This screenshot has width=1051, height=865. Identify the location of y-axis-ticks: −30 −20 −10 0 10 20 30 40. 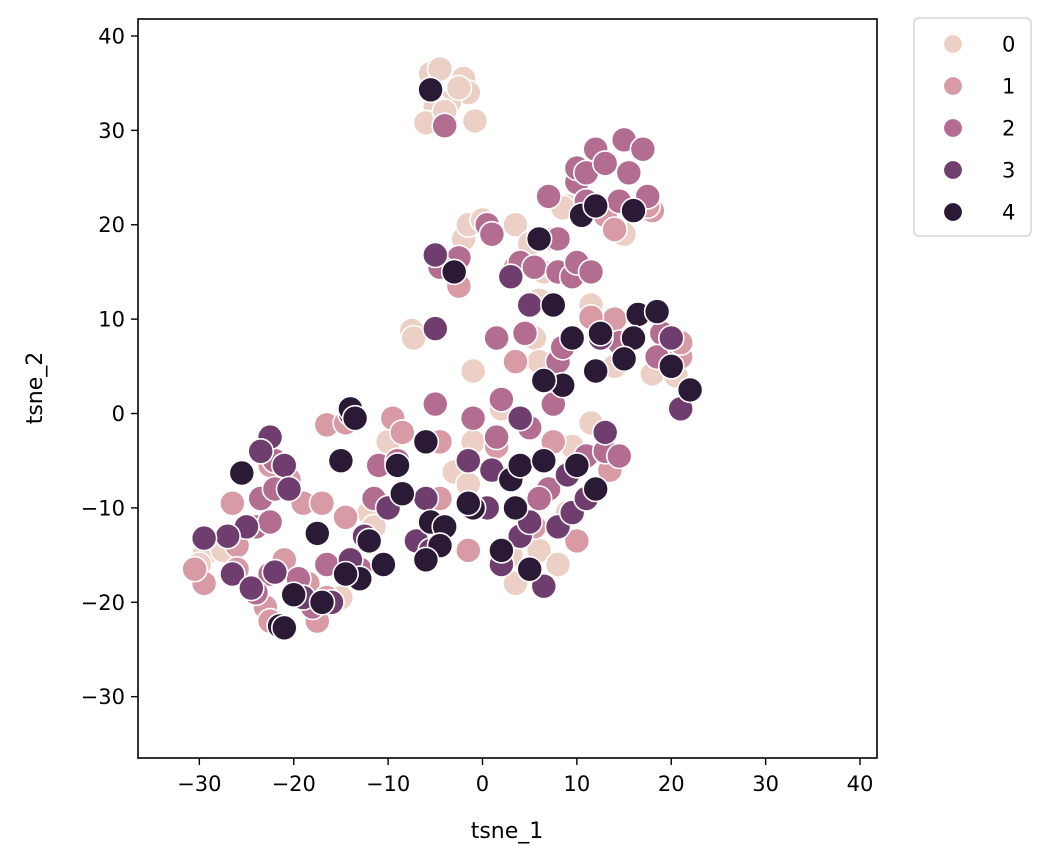
(109, 366).